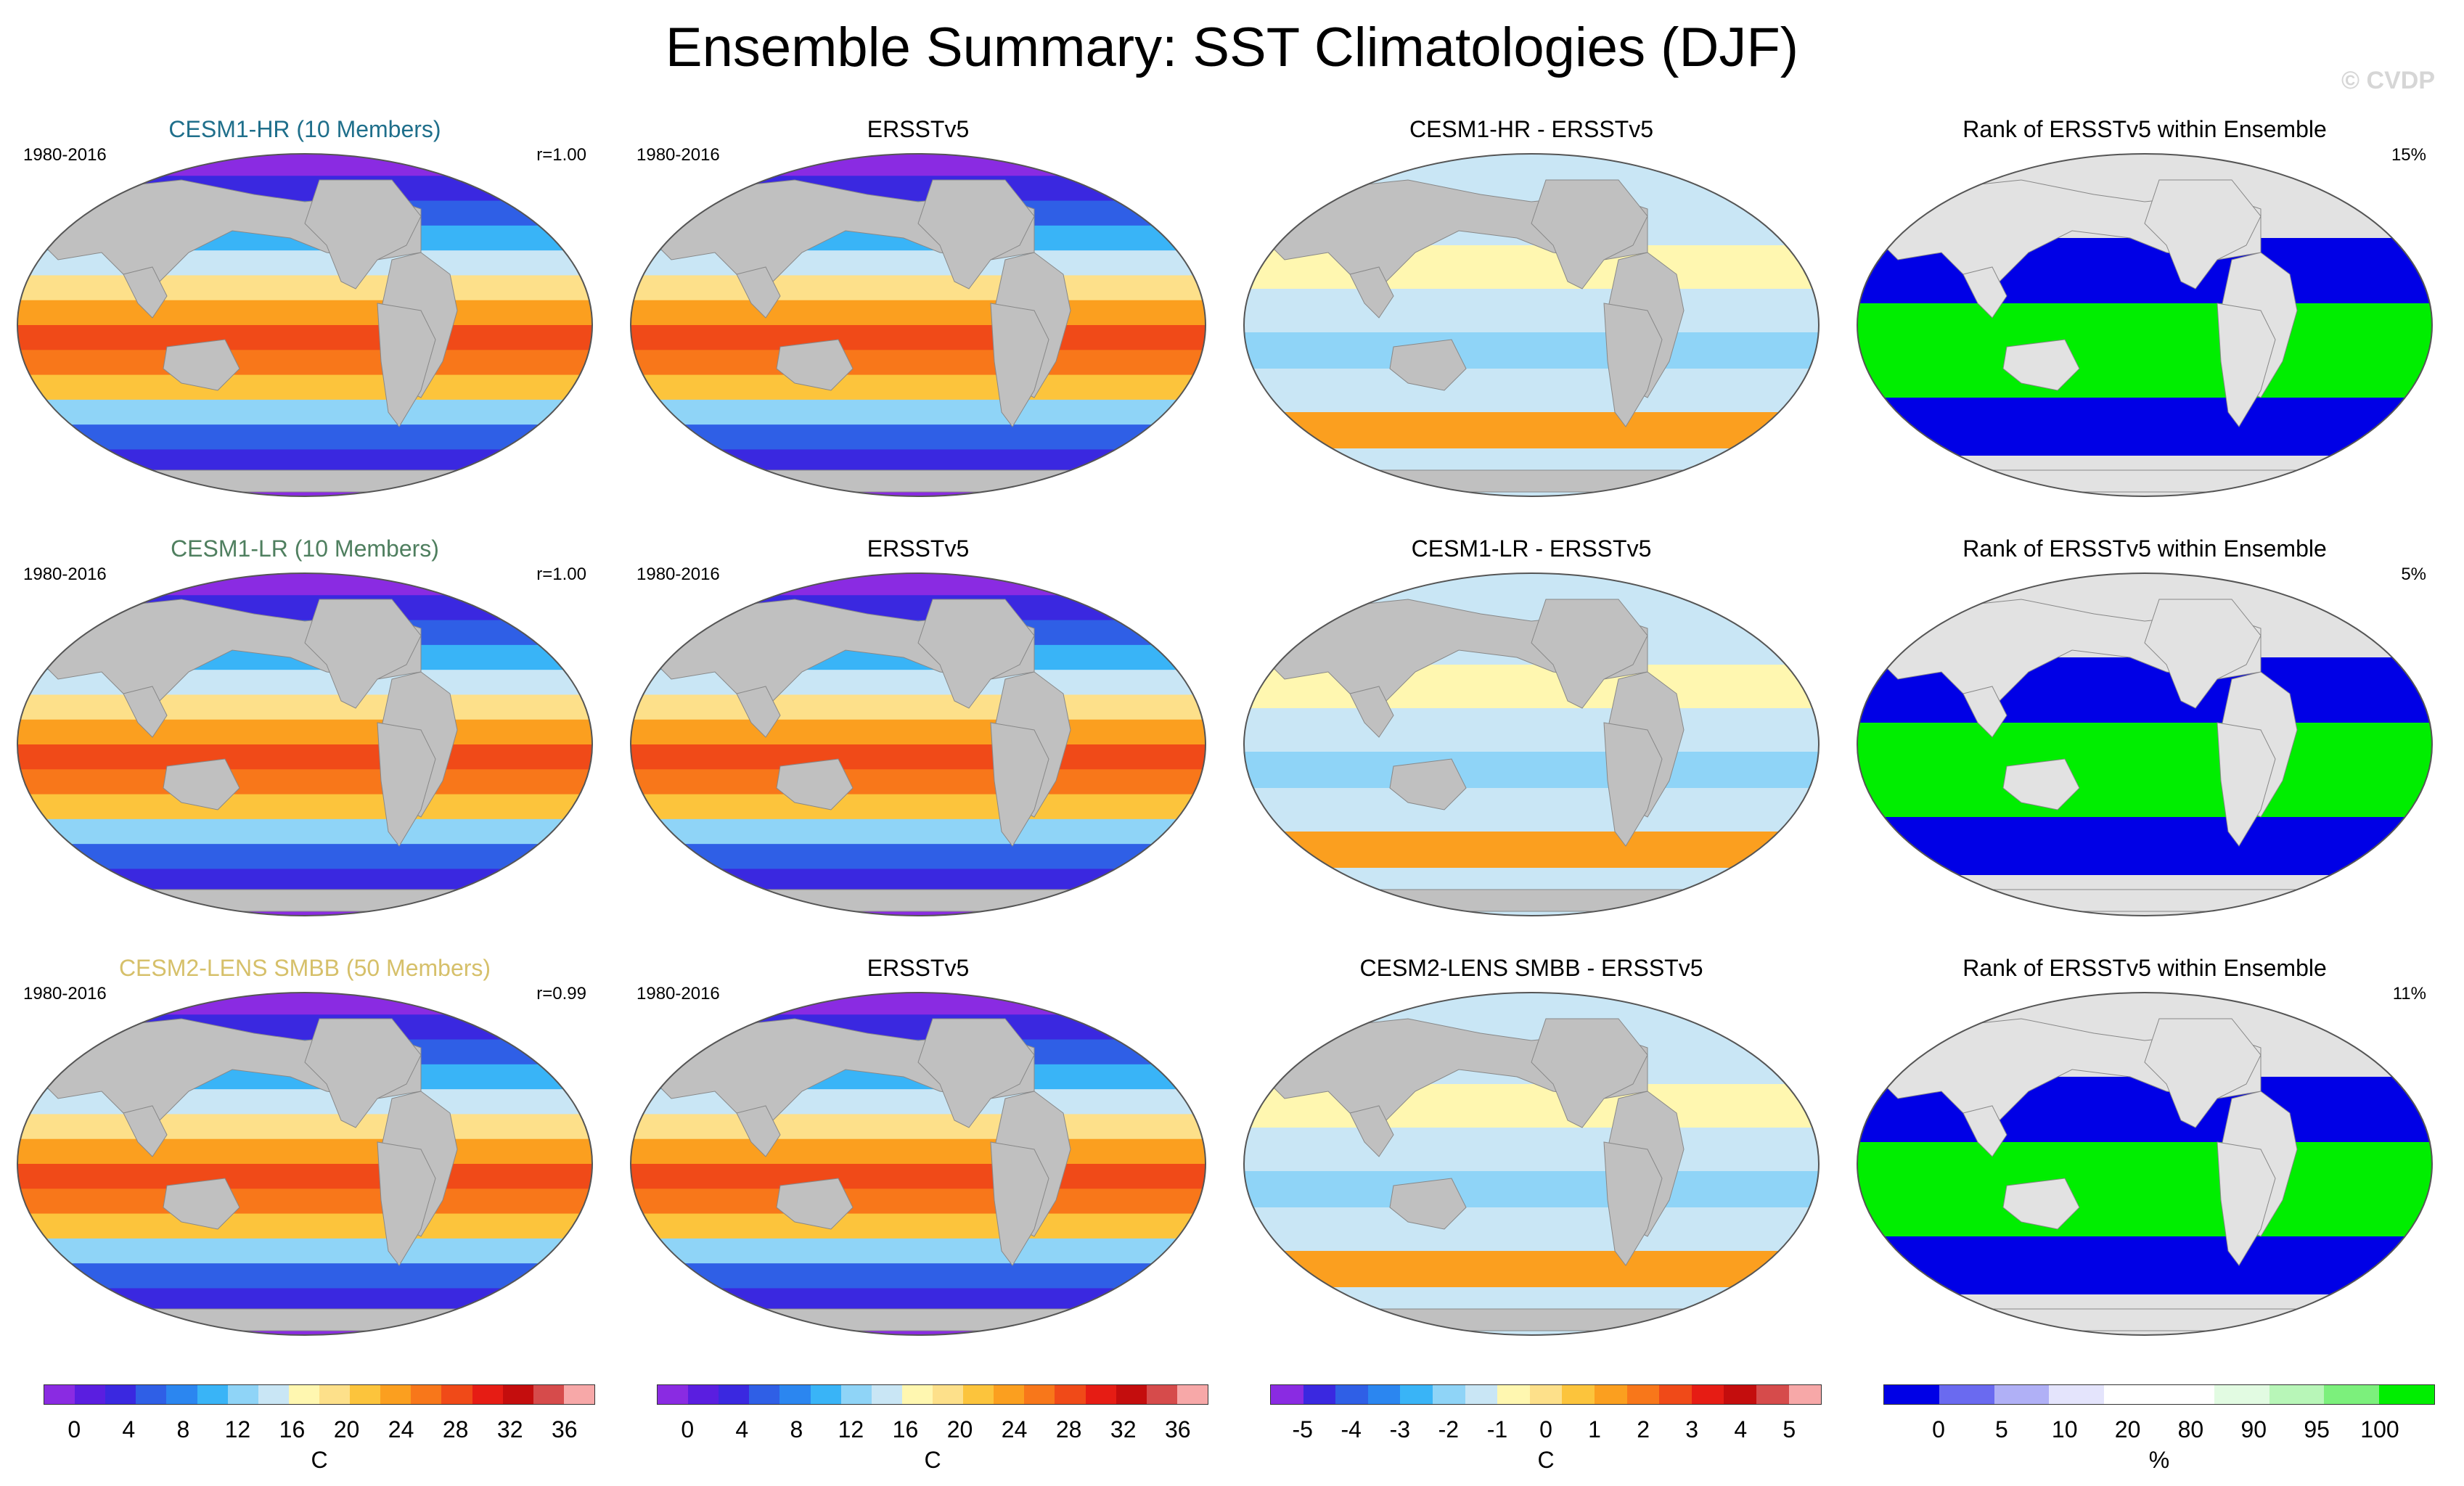 The image size is (2464, 1486). Describe the element at coordinates (905, 1429) in the screenshot. I see `colorbar-tick-label: 16` at that location.